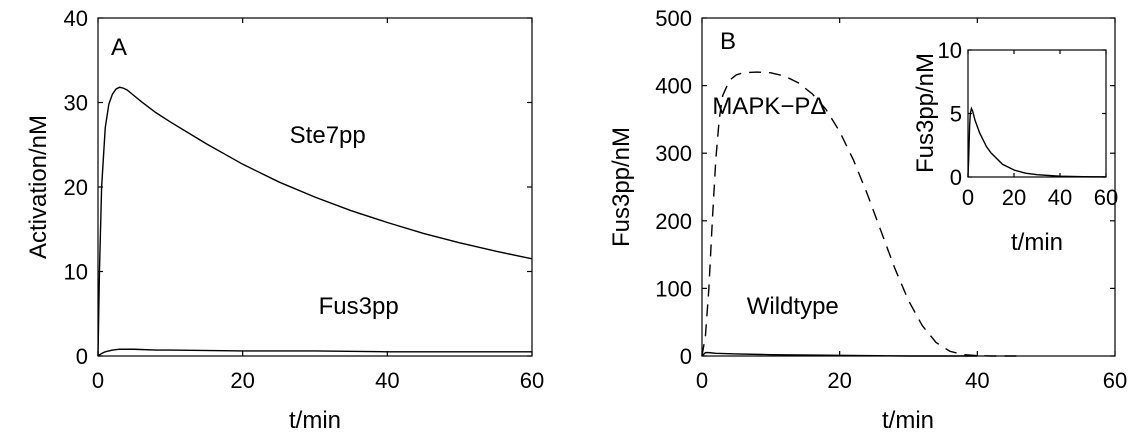 The image size is (1141, 436). I want to click on panel-b-y-tick-label: 500, so click(673, 18).